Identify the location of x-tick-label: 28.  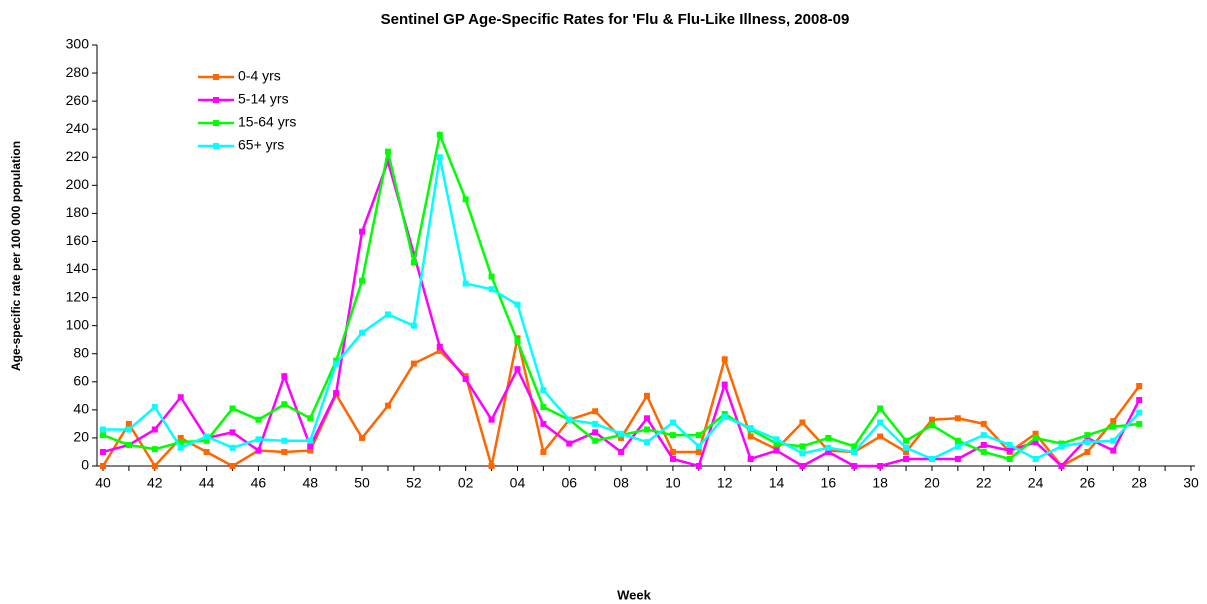
(1139, 483).